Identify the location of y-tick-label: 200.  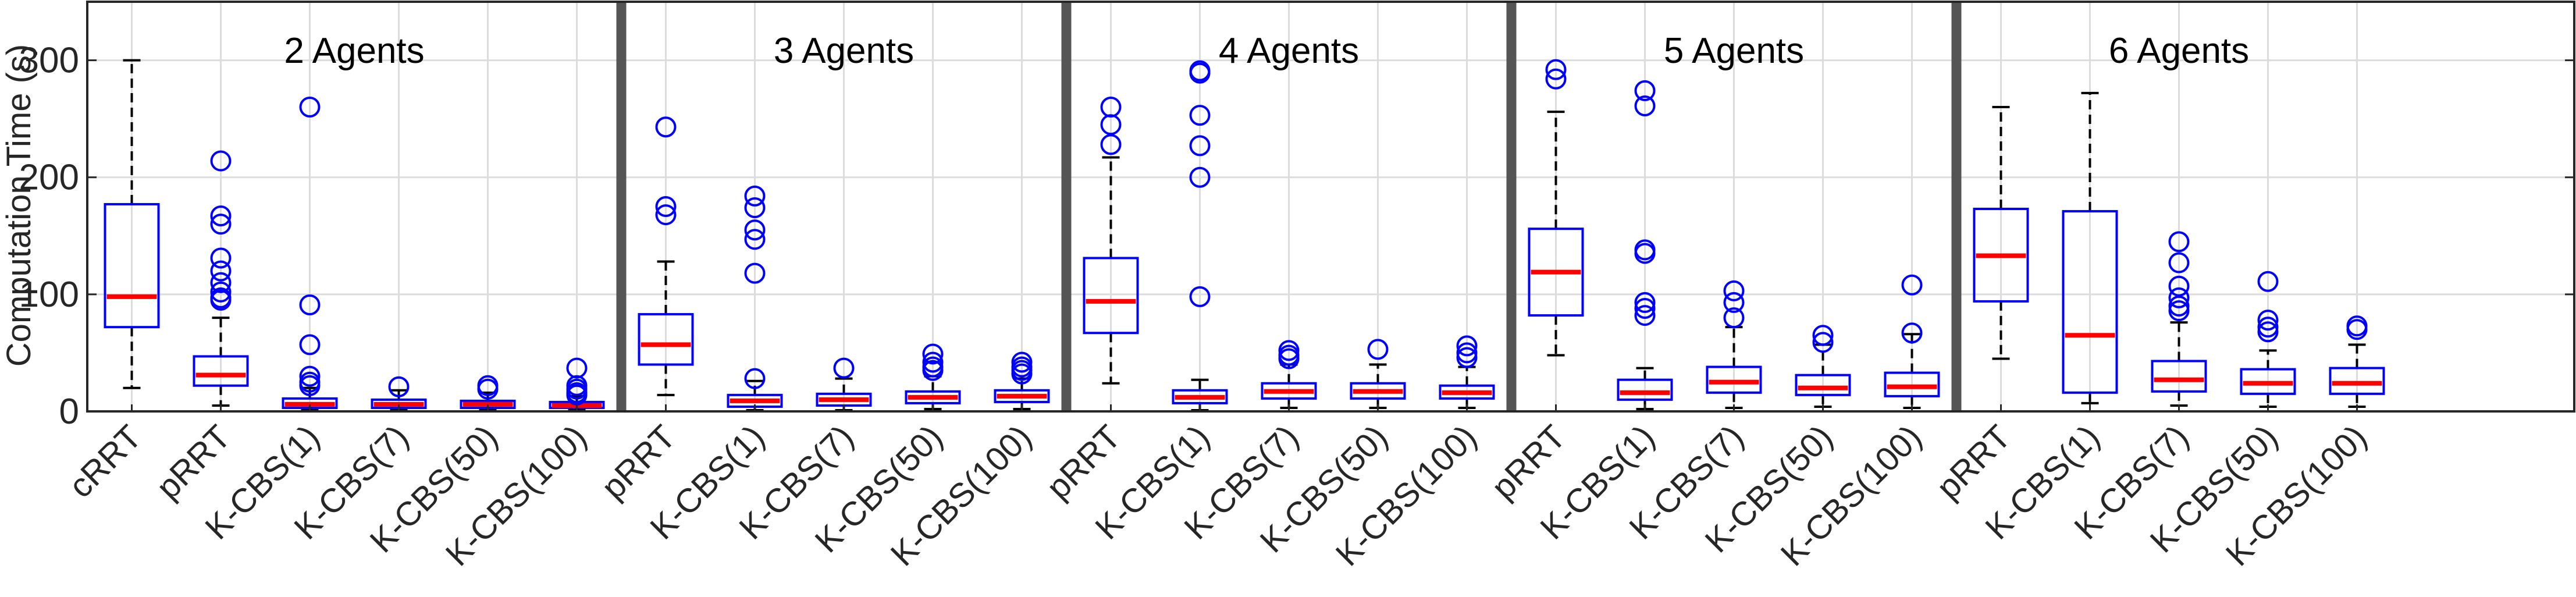
(49, 178).